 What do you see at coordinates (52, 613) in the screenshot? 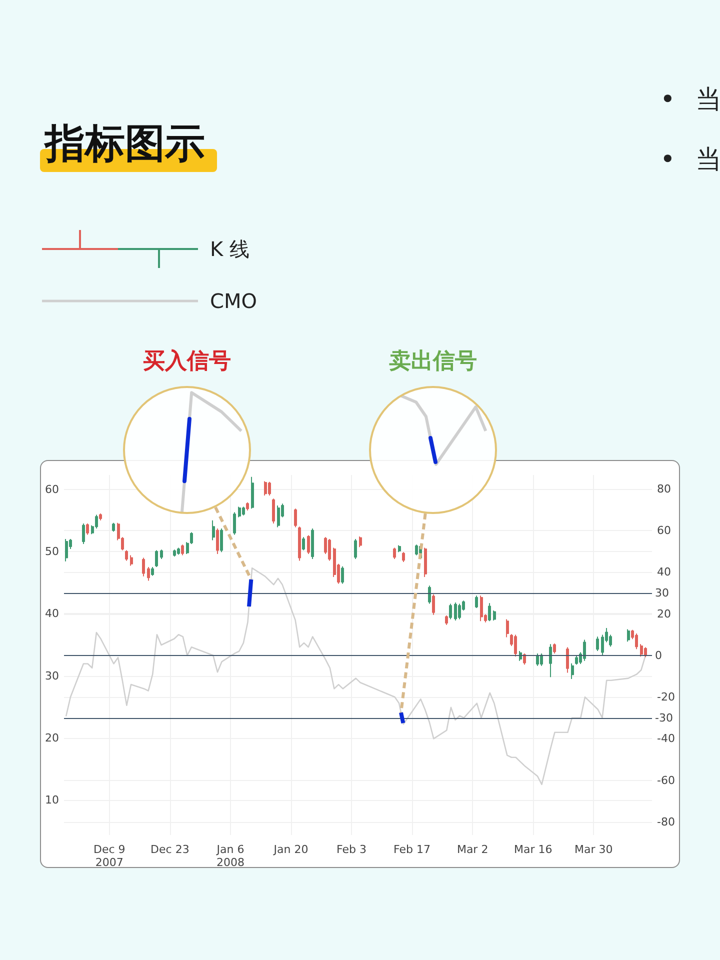
I see `y-tick-label: 40` at bounding box center [52, 613].